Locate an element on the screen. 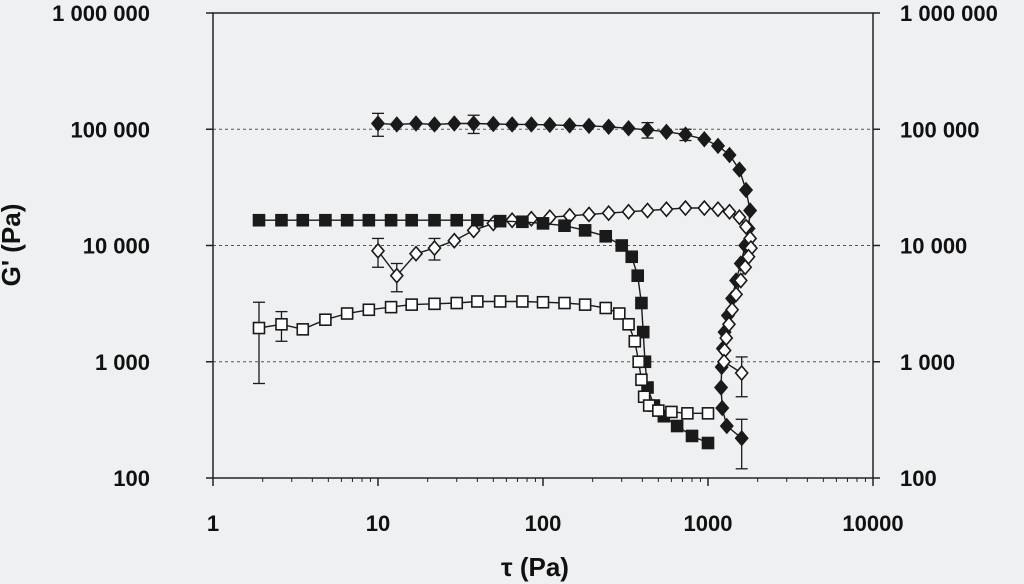 The image size is (1024, 584). y-tick-label-right: 1 000 is located at coordinates (927, 362).